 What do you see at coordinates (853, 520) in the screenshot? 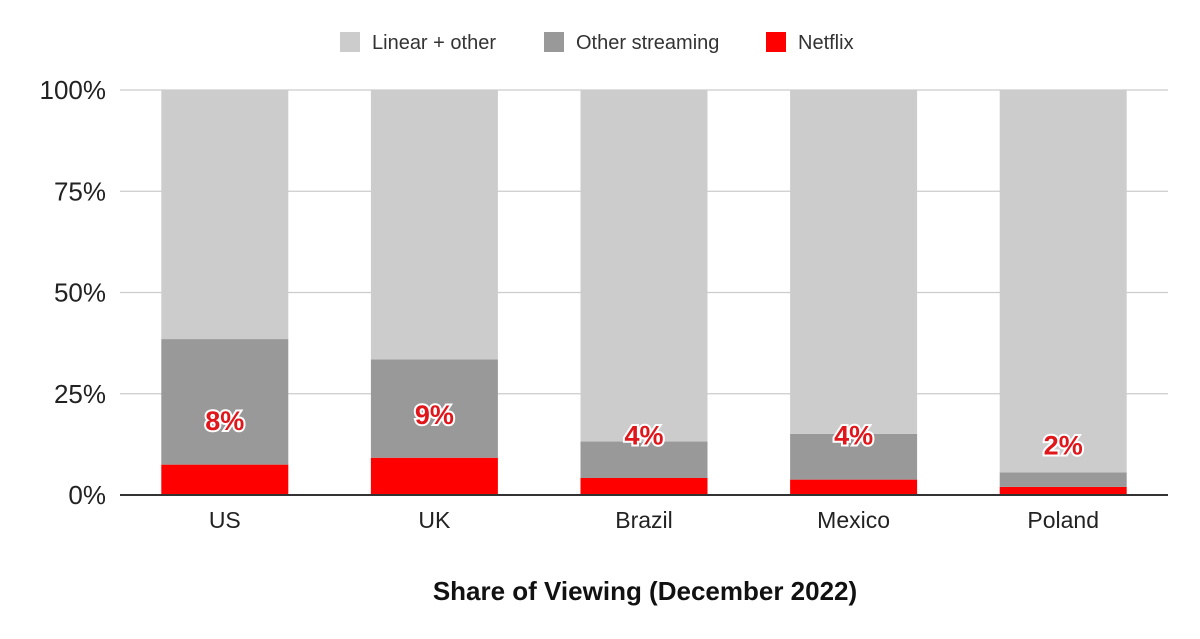
I see `category-label: Mexico` at bounding box center [853, 520].